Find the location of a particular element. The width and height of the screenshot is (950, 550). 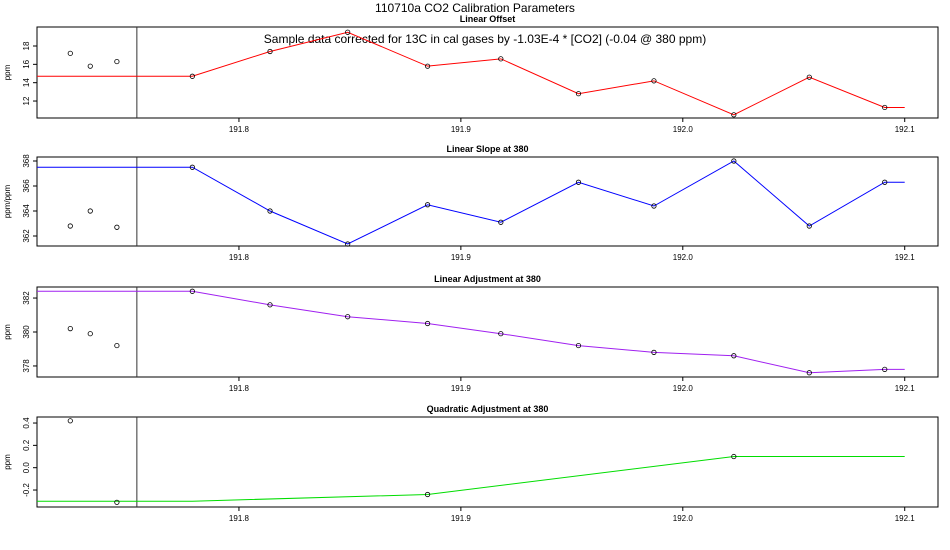

y-tick-label: 366 is located at coordinates (26, 186).